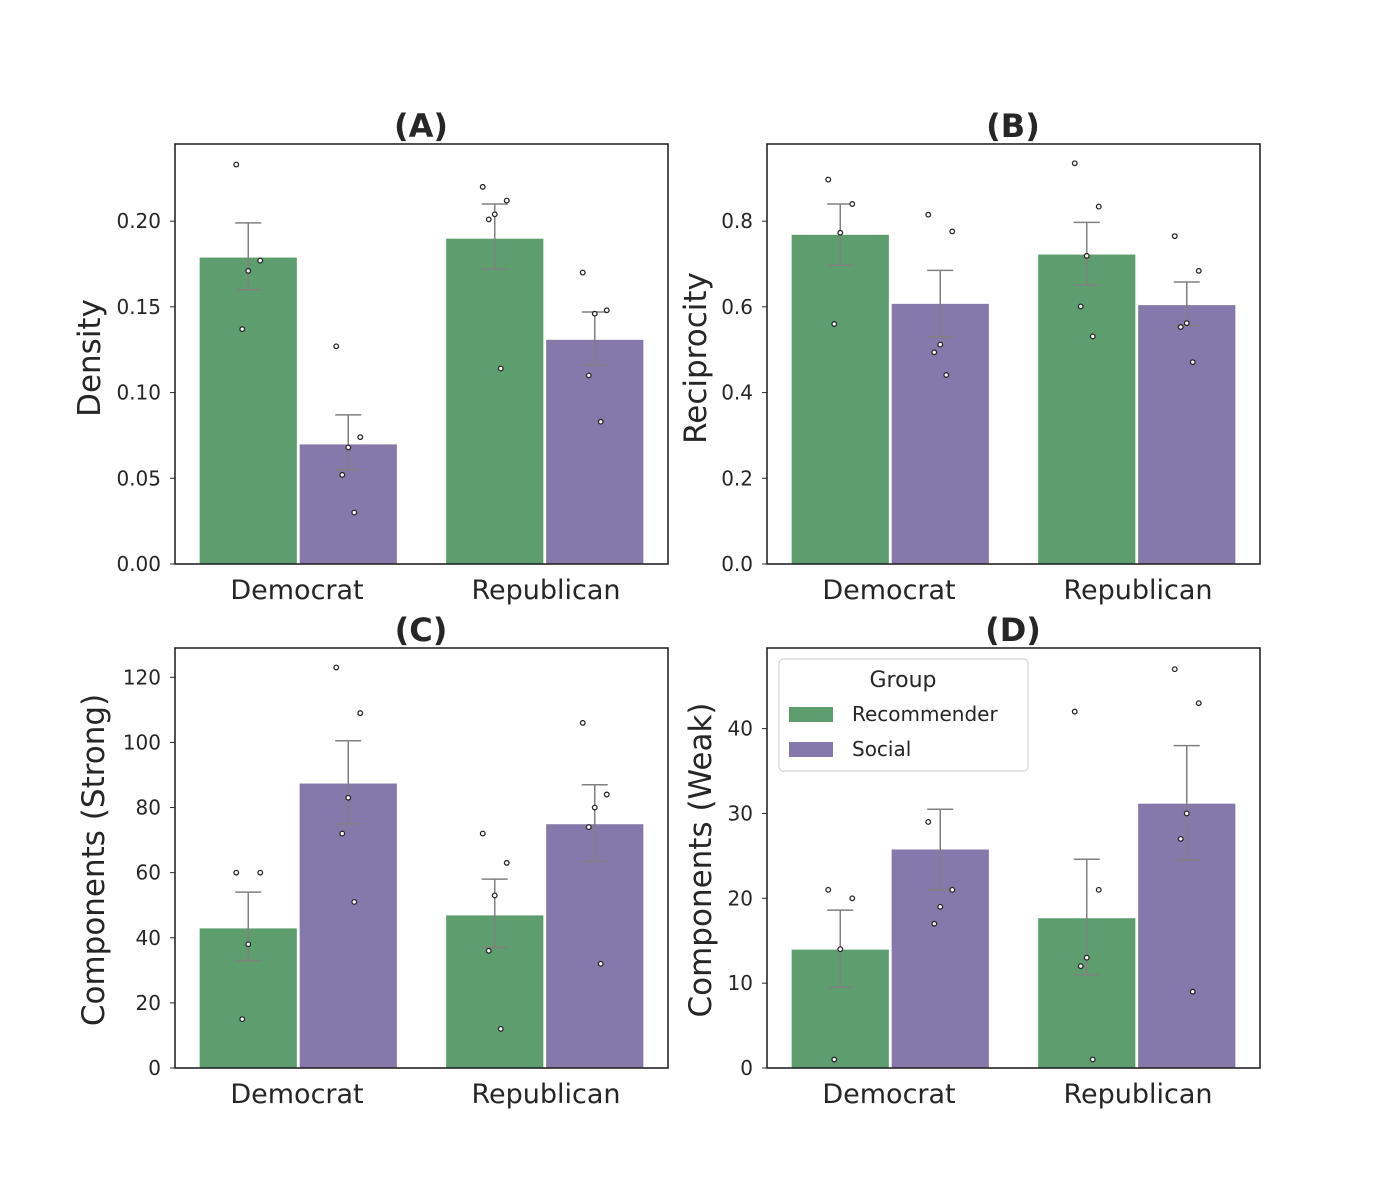 Image resolution: width=1400 pixels, height=1200 pixels. I want to click on panel-c-ytick-label: 0, so click(154, 1068).